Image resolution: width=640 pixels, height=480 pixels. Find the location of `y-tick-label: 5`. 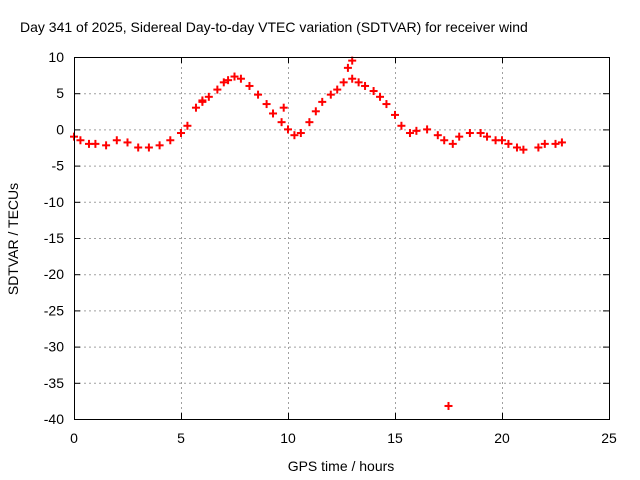

y-tick-label: 5 is located at coordinates (60, 93).